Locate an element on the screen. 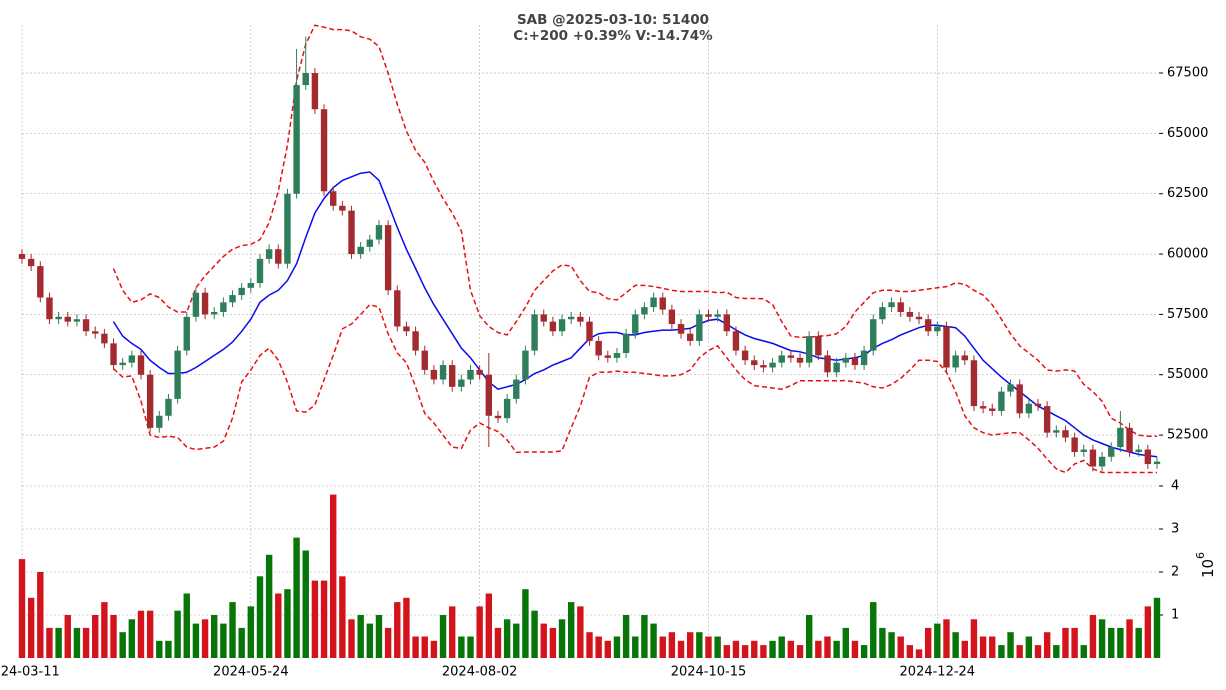 This screenshot has width=1226, height=690. volume-scale-base: 10 is located at coordinates (1208, 568).